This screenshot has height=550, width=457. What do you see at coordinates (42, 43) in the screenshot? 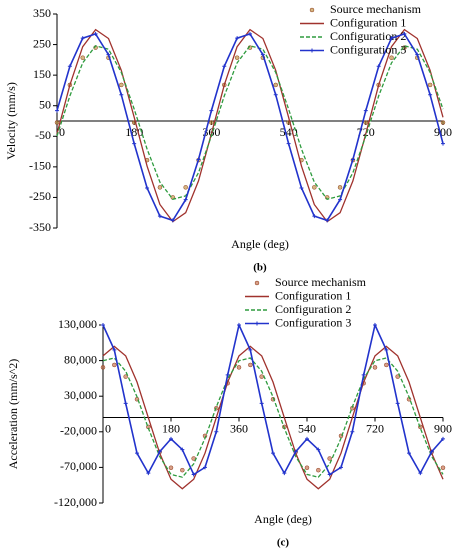
I see `y-tick-label: 250` at bounding box center [42, 43].